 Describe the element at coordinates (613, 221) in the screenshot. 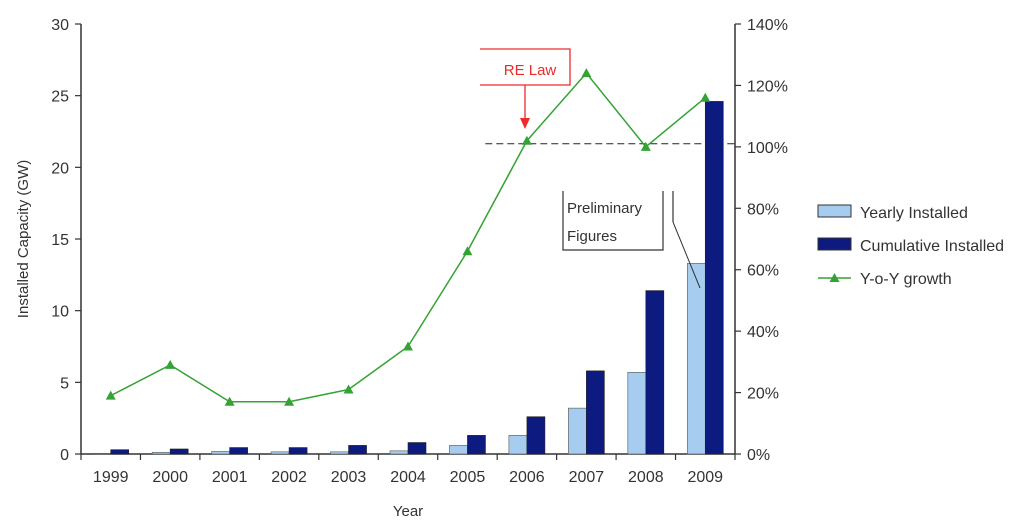

I see `preliminary-bracket` at that location.